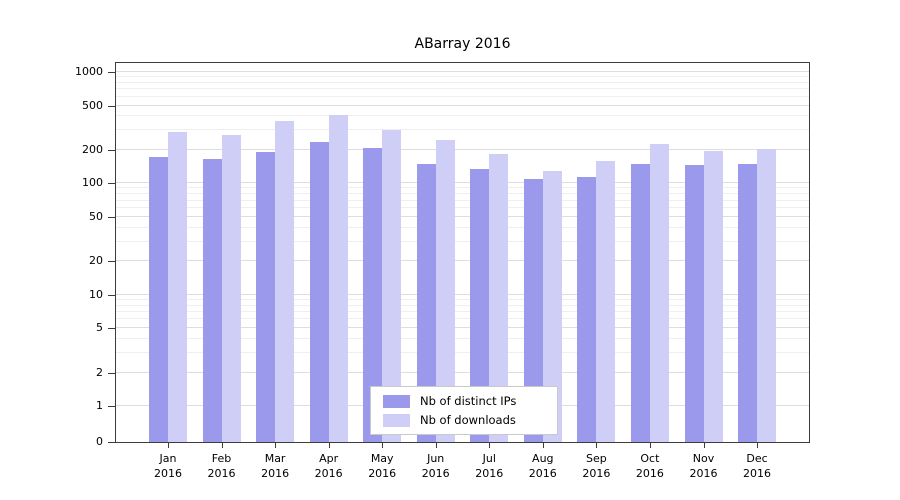  What do you see at coordinates (649, 466) in the screenshot?
I see `x-tick-label: Oct 2016` at bounding box center [649, 466].